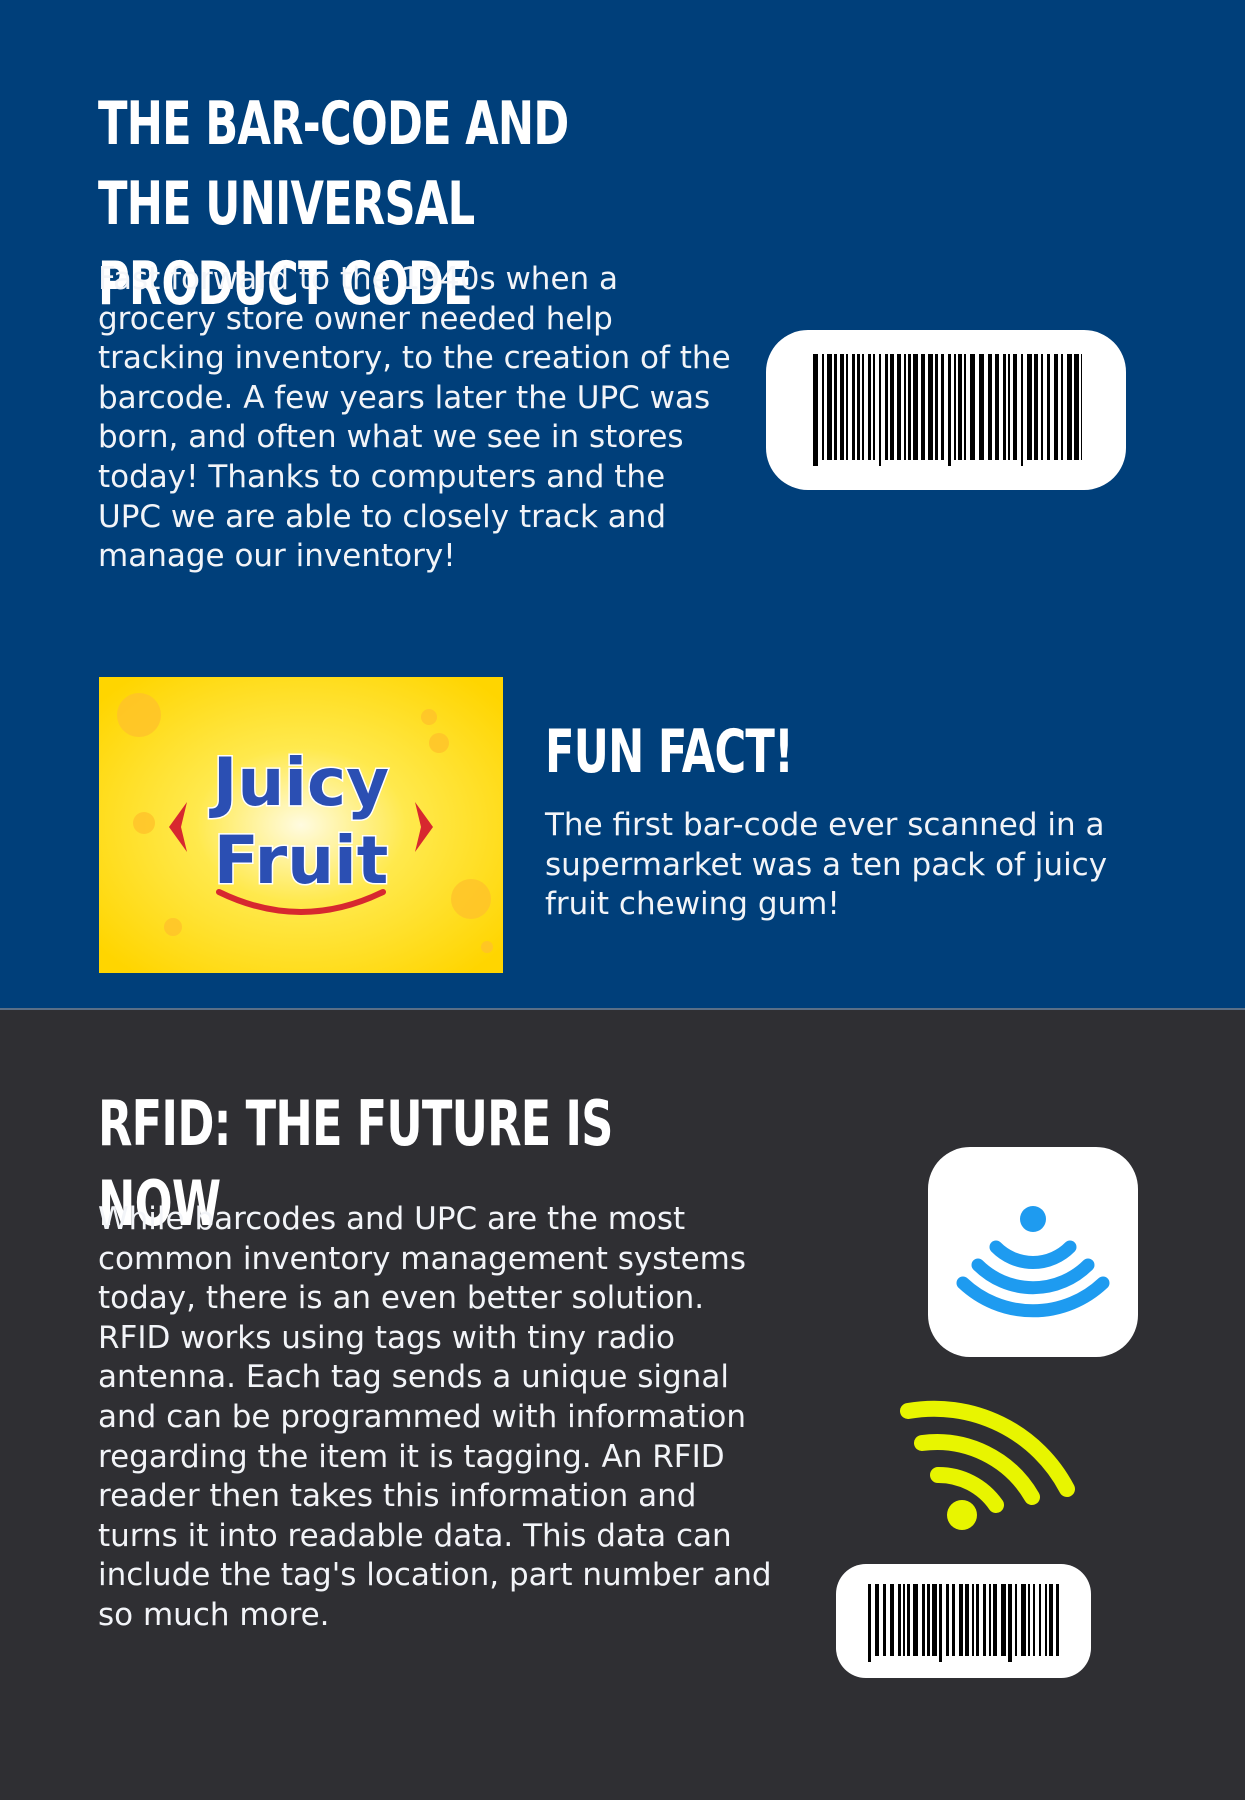 This screenshot has width=1245, height=1800. I want to click on signal-icon-graphic, so click(987, 1465).